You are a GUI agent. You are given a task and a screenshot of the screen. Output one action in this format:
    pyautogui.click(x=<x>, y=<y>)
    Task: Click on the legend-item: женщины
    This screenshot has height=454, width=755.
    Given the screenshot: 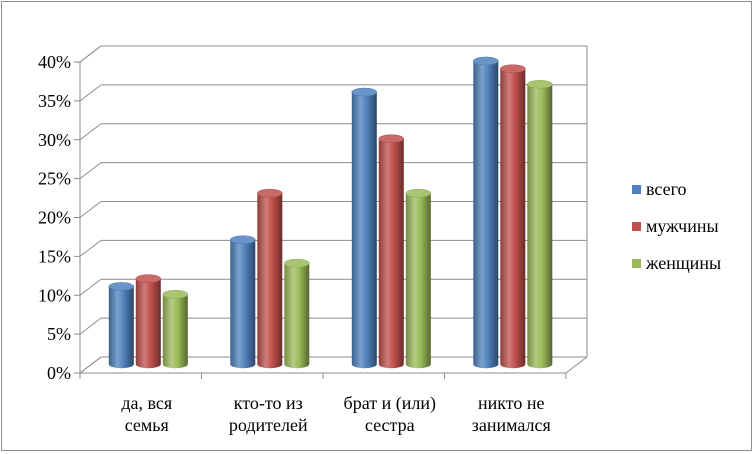 What is the action you would take?
    pyautogui.click(x=676, y=263)
    